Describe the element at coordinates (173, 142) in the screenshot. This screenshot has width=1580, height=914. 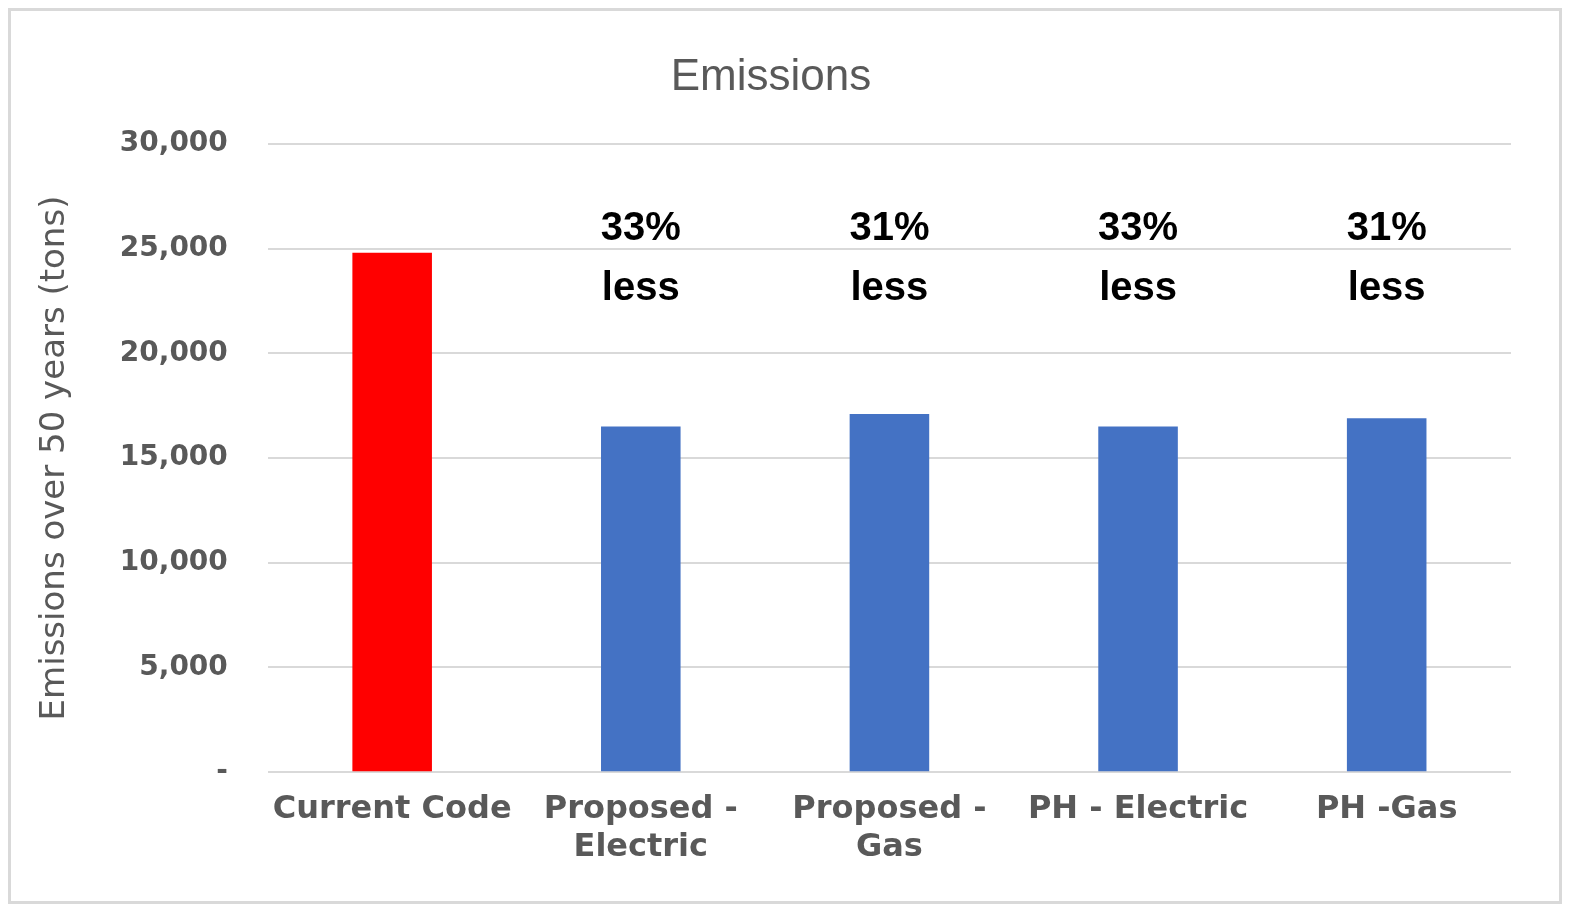
I see `y-tick-label: 30,000` at that location.